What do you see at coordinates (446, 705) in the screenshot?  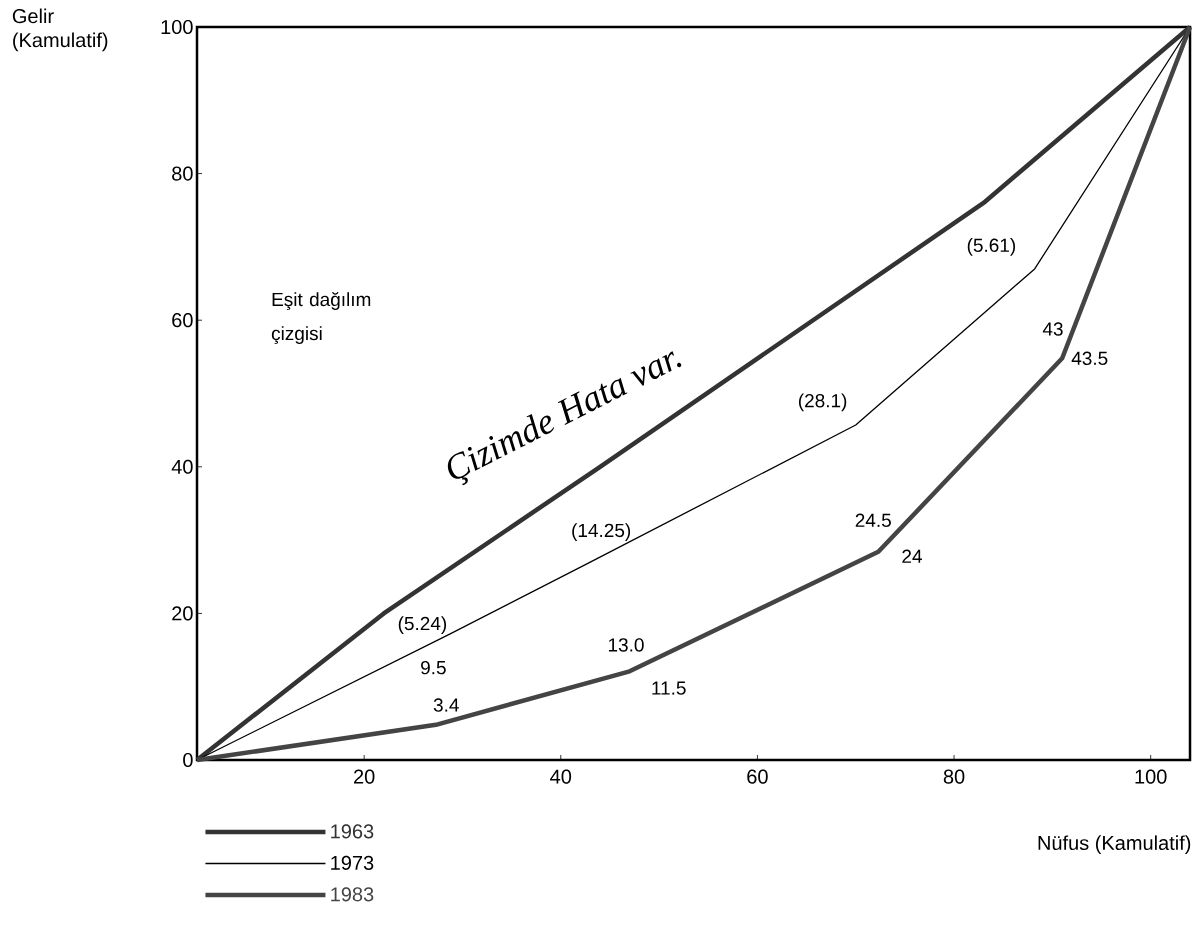 I see `annotation: 3.4` at bounding box center [446, 705].